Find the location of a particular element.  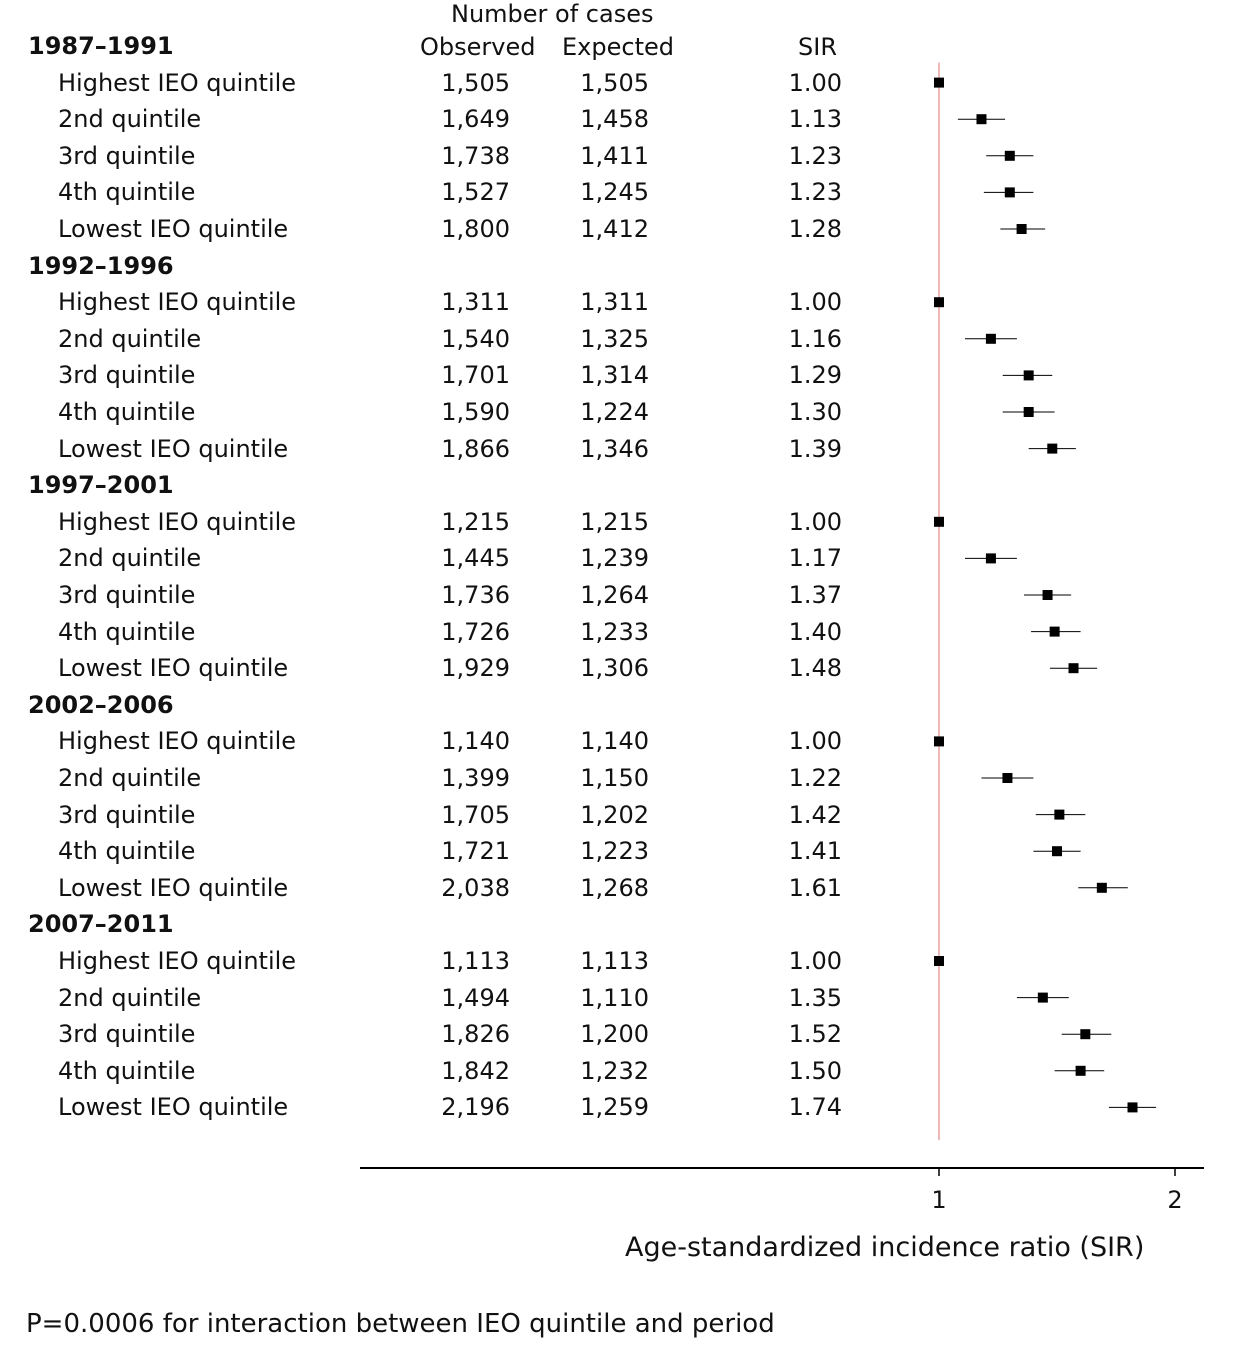

expected-value: 1,110 is located at coordinates (614, 997).